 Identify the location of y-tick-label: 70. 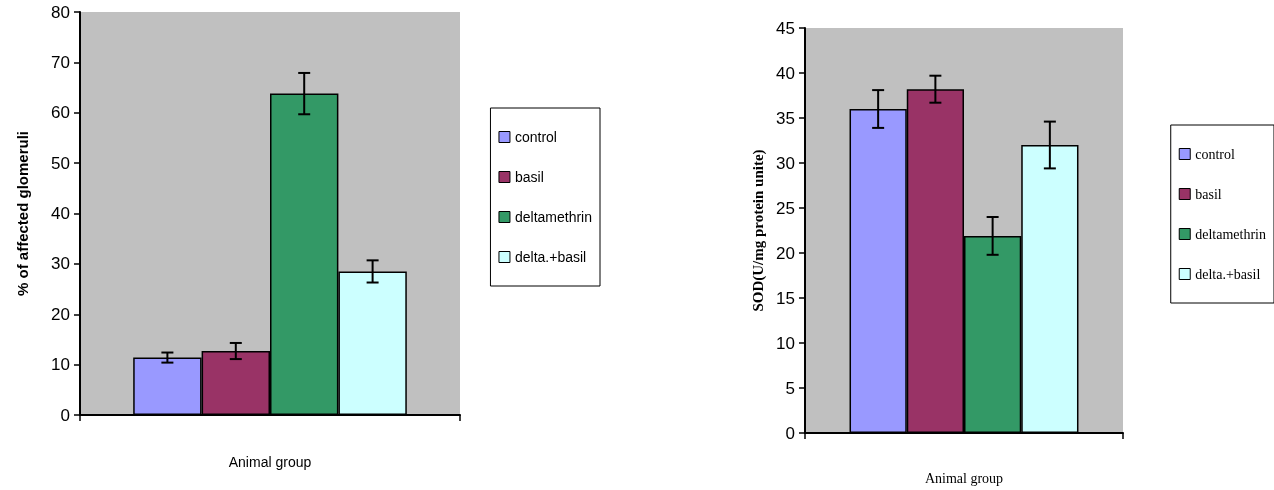
(60, 62).